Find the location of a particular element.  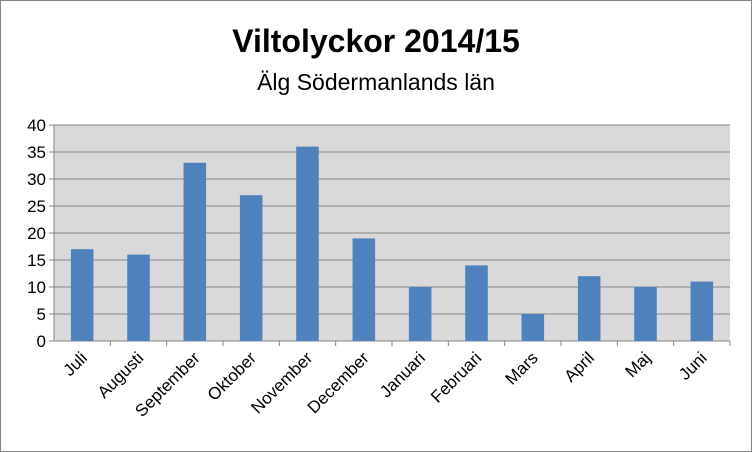

x-tick-label: Februari is located at coordinates (456, 377).